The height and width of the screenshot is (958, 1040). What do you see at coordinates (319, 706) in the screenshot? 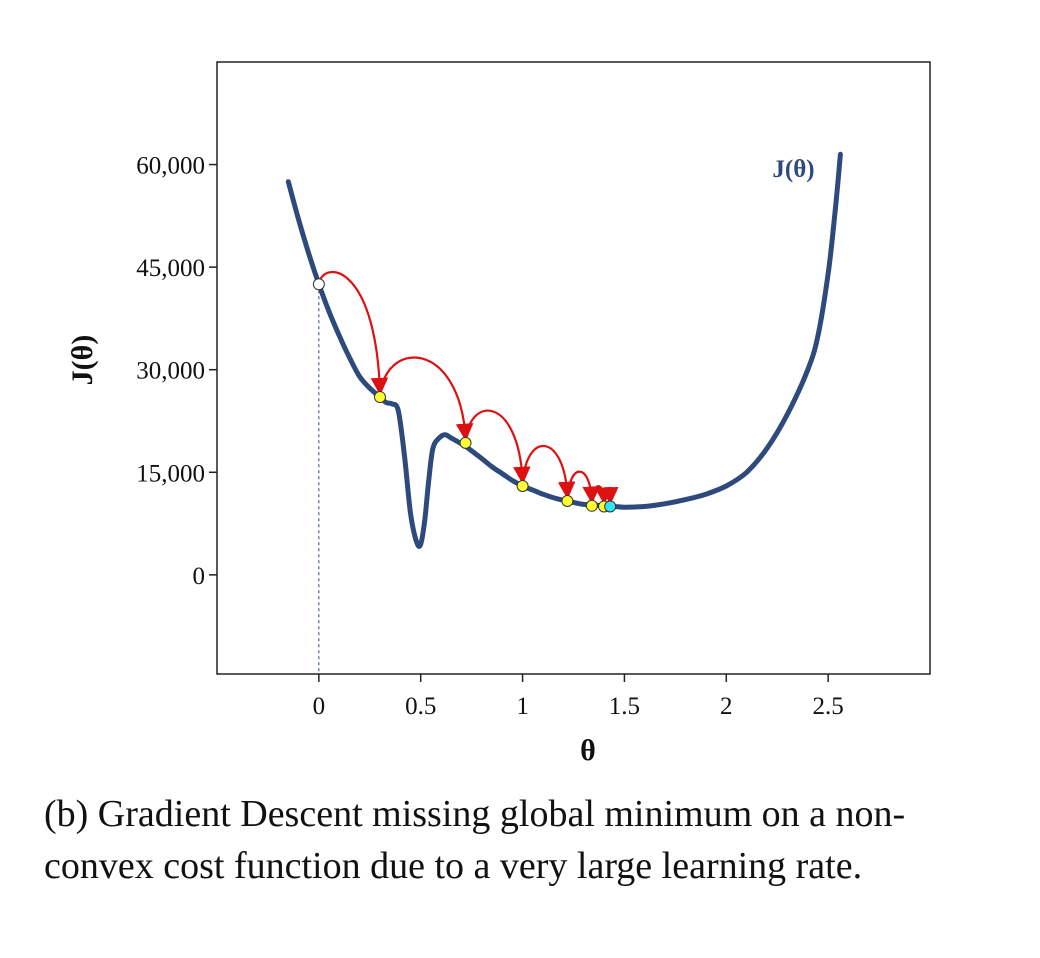
I see `x-tick-label: 0` at bounding box center [319, 706].